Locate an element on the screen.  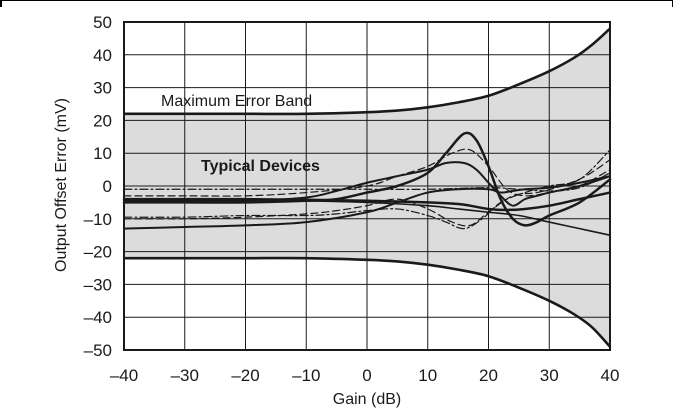
x-tick-label: –40 is located at coordinates (124, 375).